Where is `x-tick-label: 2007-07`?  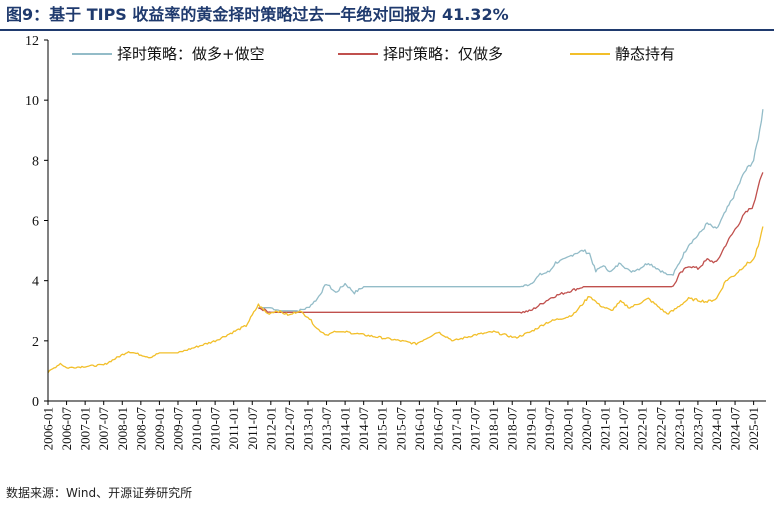
x-tick-label: 2007-07 is located at coordinates (103, 429).